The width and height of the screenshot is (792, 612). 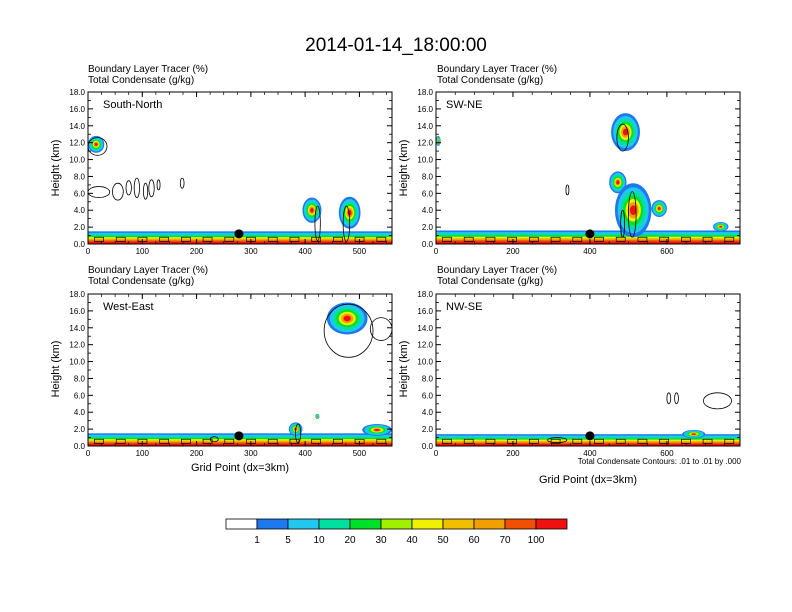 What do you see at coordinates (128, 307) in the screenshot?
I see `panel-label: West-East` at bounding box center [128, 307].